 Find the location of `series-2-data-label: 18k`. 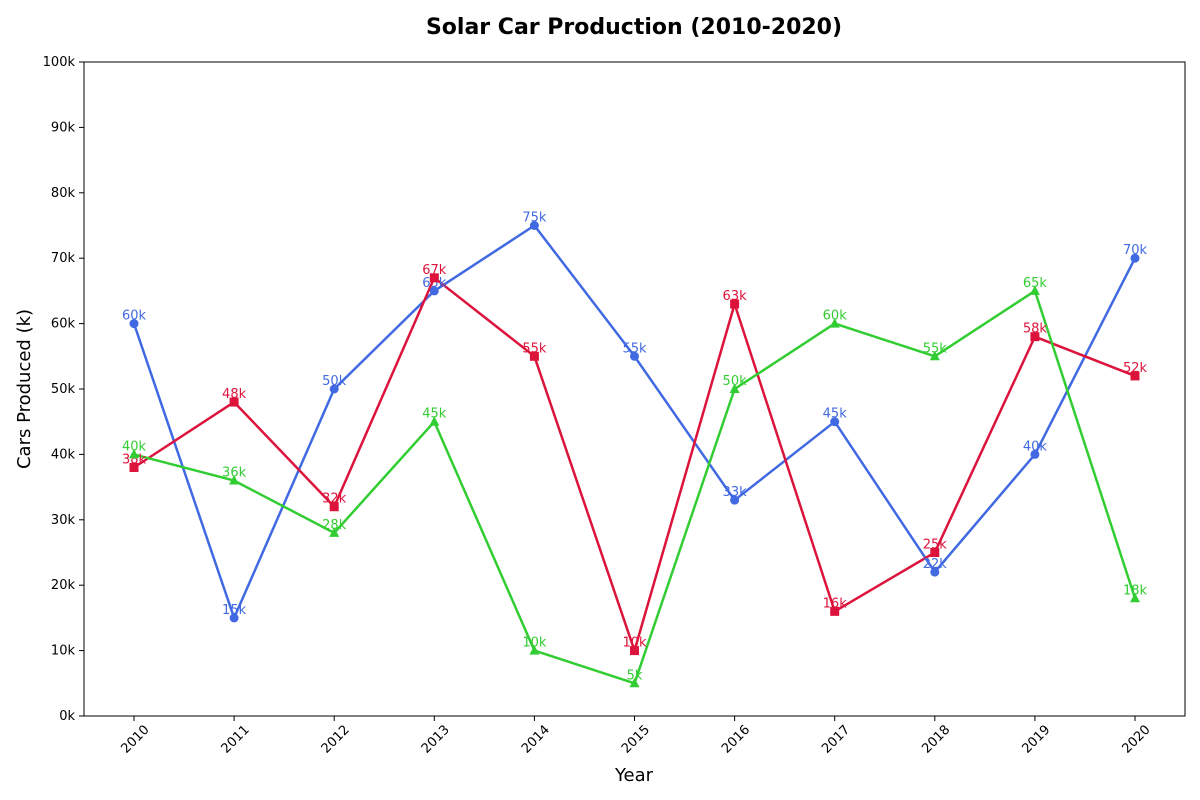

series-2-data-label: 18k is located at coordinates (1135, 590).